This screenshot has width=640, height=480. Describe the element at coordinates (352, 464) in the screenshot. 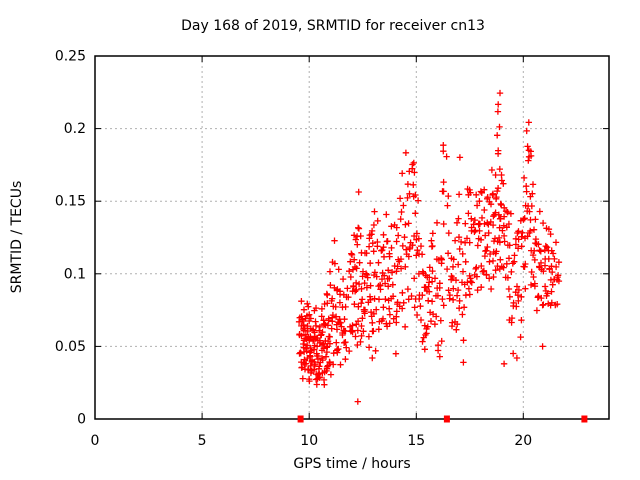

I see `x-axis-label: GPS time / hours` at that location.